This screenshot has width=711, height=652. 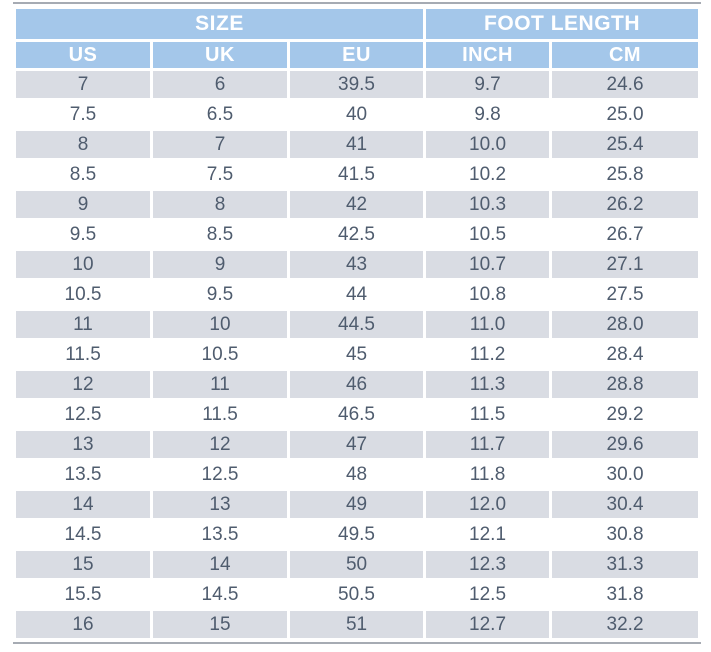 What do you see at coordinates (488, 624) in the screenshot?
I see `inch-cell: 12.7` at bounding box center [488, 624].